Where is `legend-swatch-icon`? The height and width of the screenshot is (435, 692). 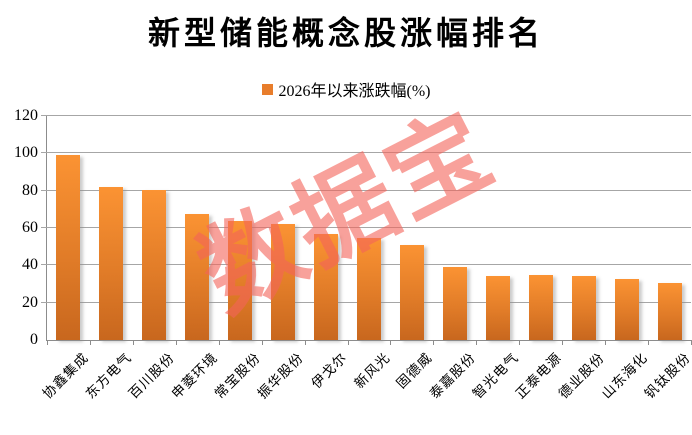 legend-swatch-icon is located at coordinates (267, 89).